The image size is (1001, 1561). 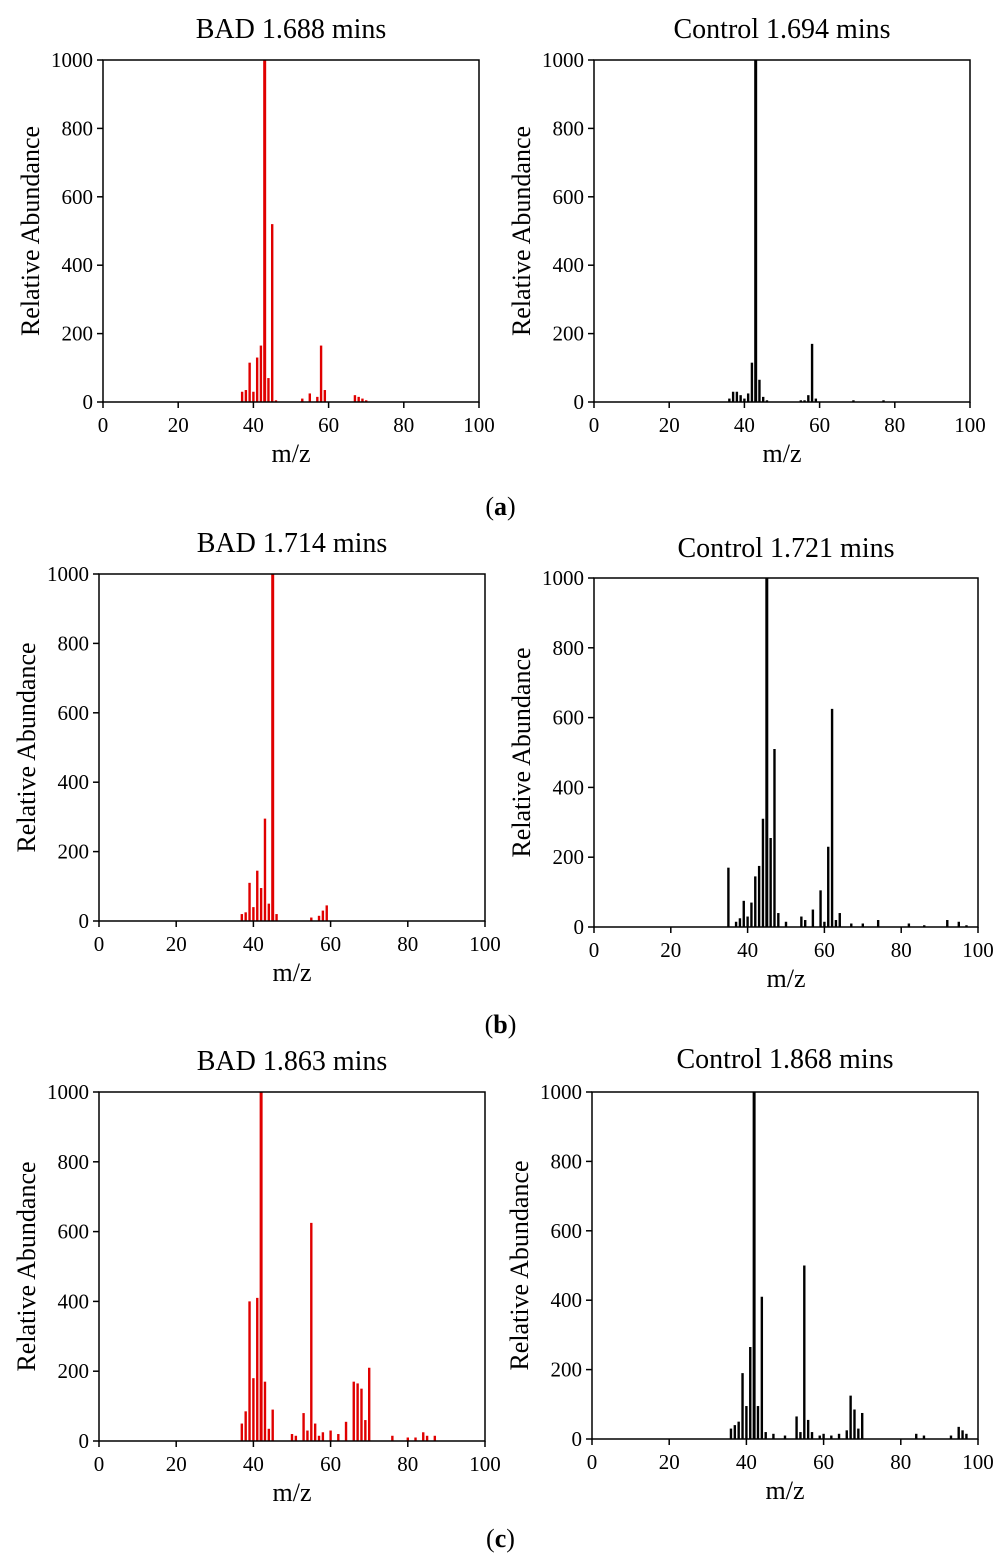 What do you see at coordinates (292, 543) in the screenshot?
I see `chart-title: BAD 1.714 mins` at bounding box center [292, 543].